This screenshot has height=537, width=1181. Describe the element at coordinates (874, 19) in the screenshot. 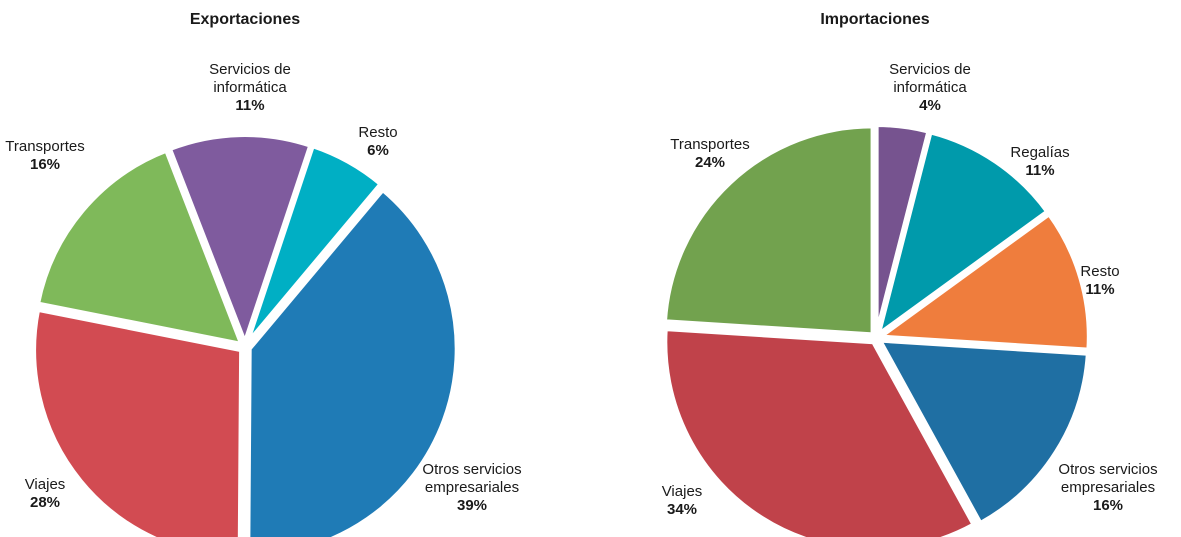

I see `chart-title: Importaciones` at that location.